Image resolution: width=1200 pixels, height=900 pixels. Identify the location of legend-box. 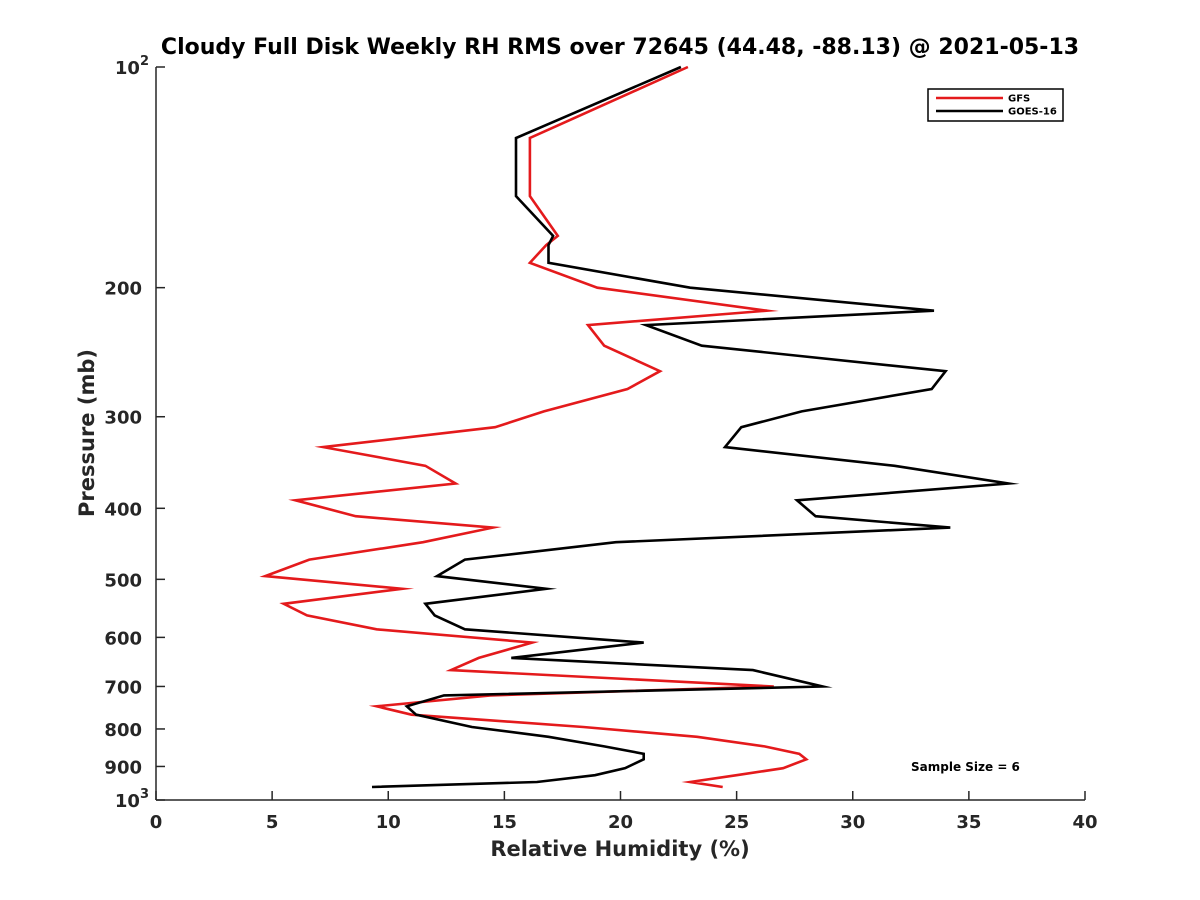
(995, 105).